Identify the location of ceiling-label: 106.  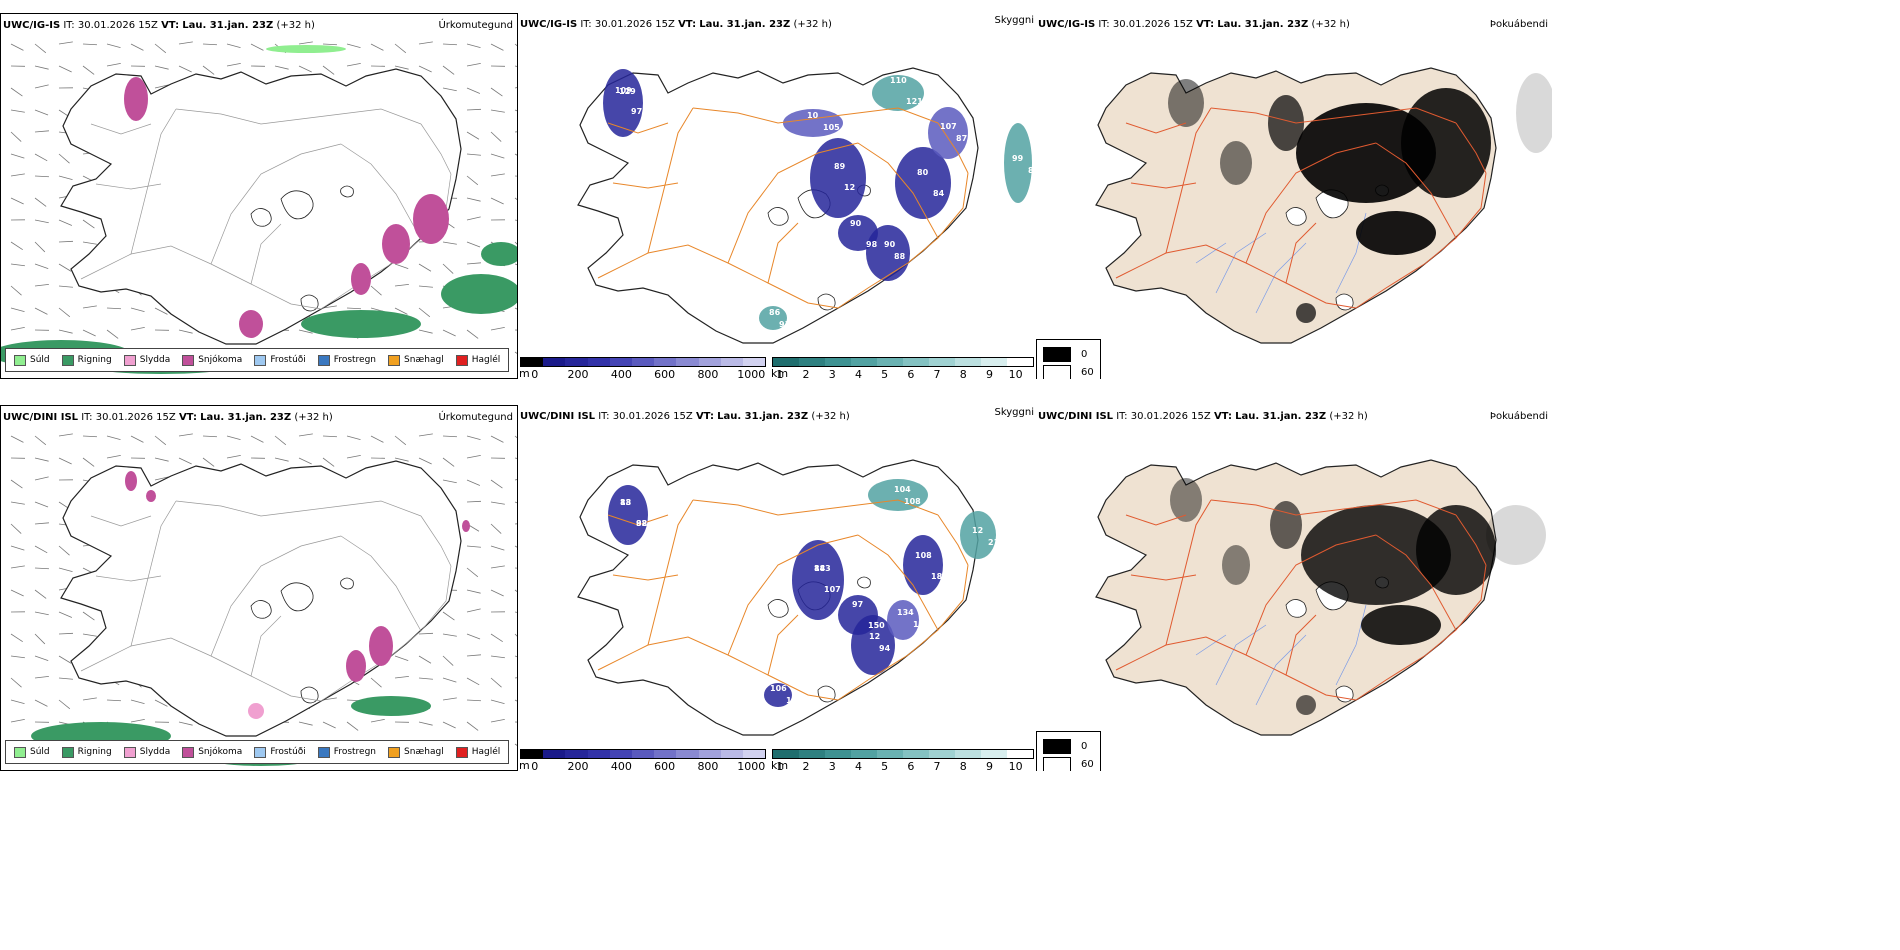
(778, 688).